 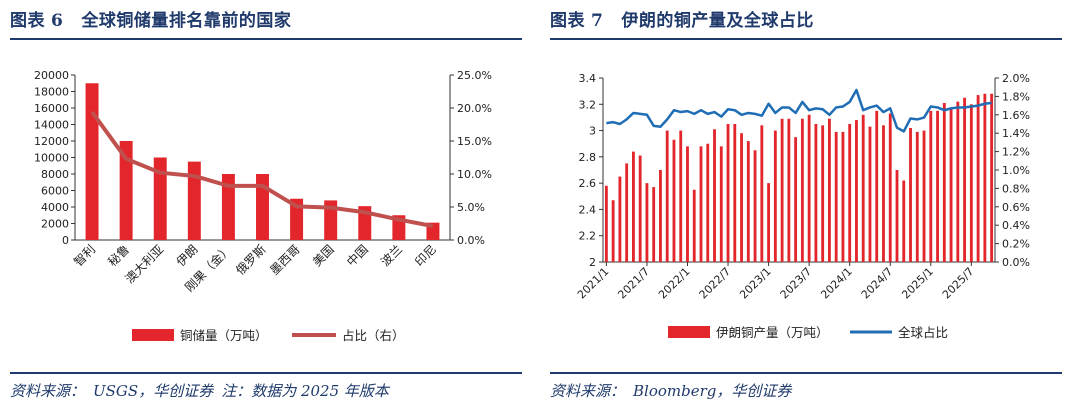 What do you see at coordinates (51, 108) in the screenshot?
I see `left-y-tick-label: 16000` at bounding box center [51, 108].